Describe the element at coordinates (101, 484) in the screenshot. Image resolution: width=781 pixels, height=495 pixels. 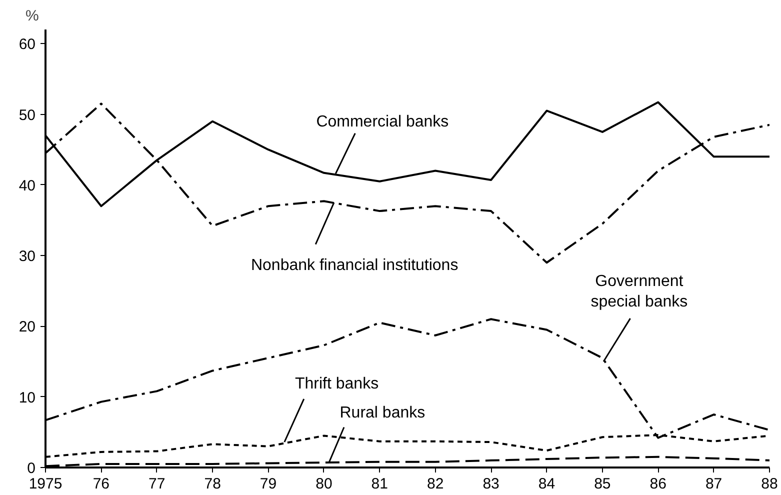
I see `x-tick-label: 76` at that location.